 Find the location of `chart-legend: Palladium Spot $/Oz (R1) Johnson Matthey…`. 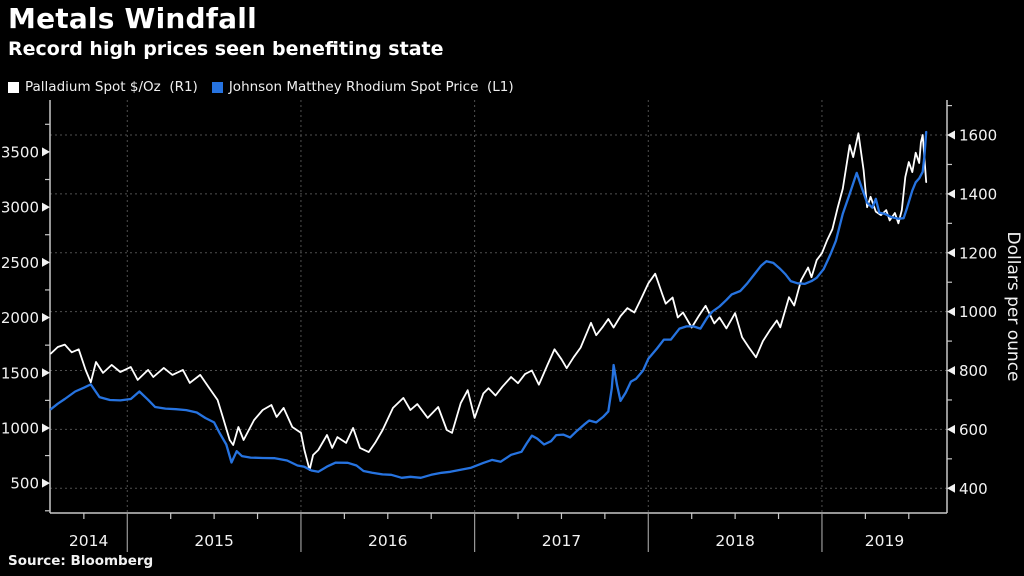

chart-legend: Palladium Spot $/Oz (R1) Johnson Matthey… is located at coordinates (261, 87).